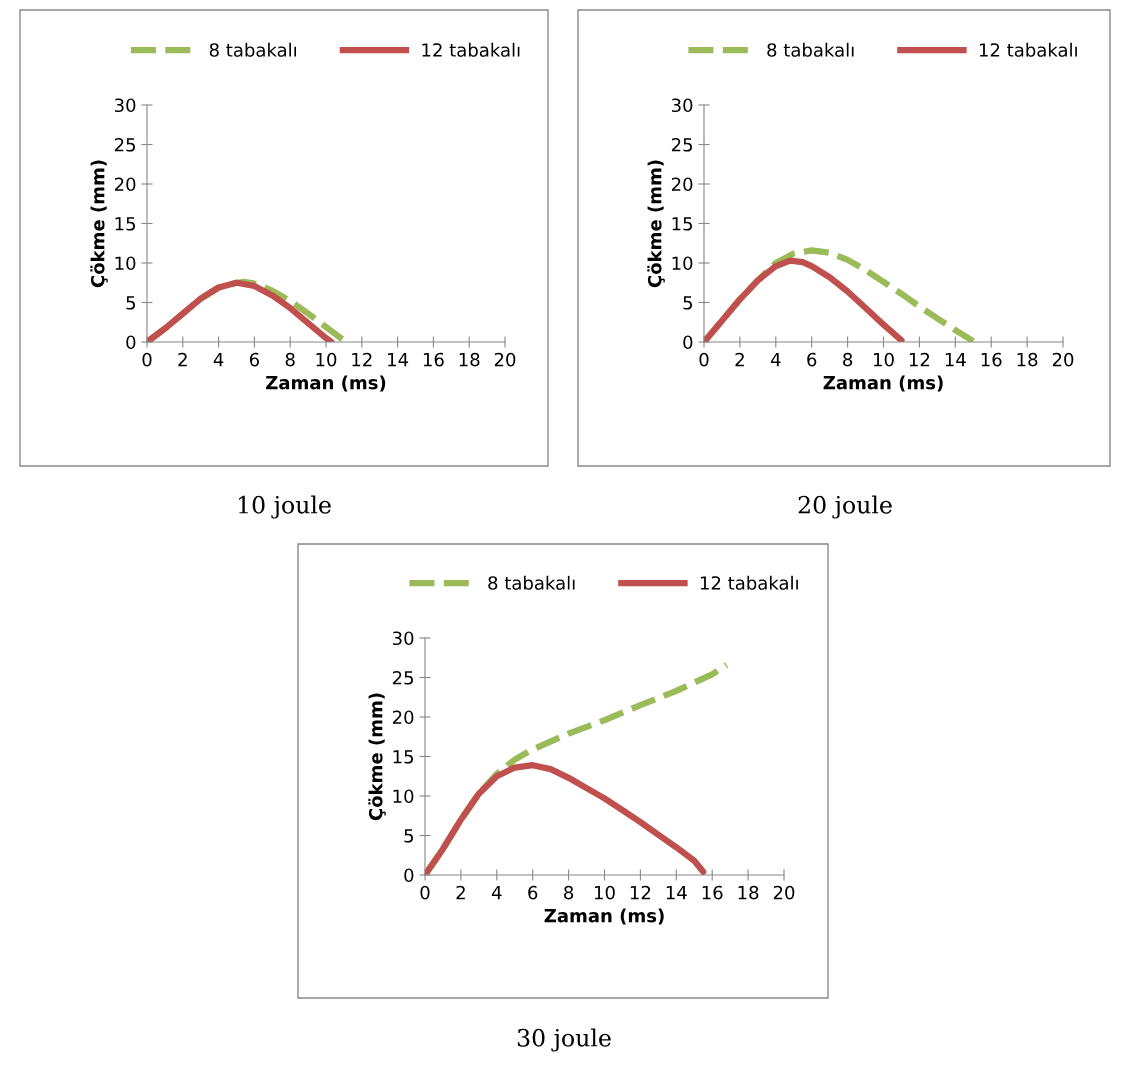 The image size is (1125, 1086). What do you see at coordinates (564, 1040) in the screenshot?
I see `text: 30 joule` at bounding box center [564, 1040].